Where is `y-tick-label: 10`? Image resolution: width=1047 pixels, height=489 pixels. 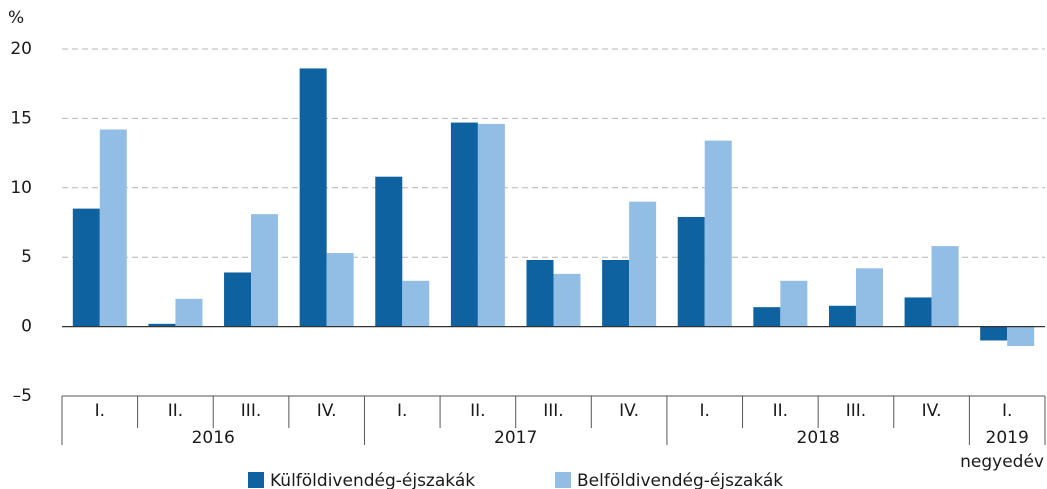 y-tick-label: 10 is located at coordinates (21, 188).